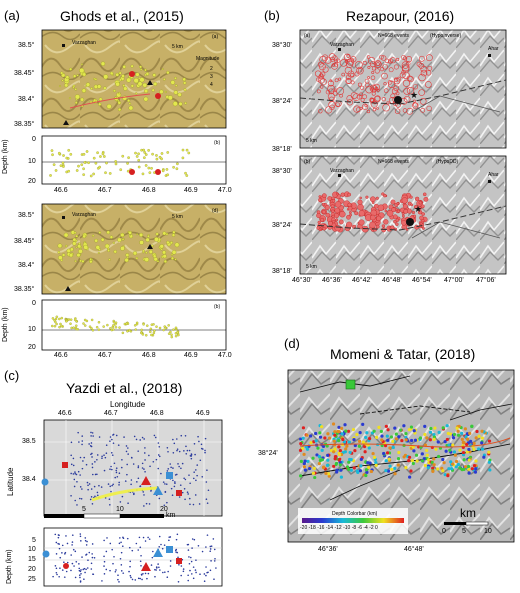 Image resolution: width=520 pixels, height=593 pixels. I want to click on b-lat-tick: 38°30', so click(282, 171).